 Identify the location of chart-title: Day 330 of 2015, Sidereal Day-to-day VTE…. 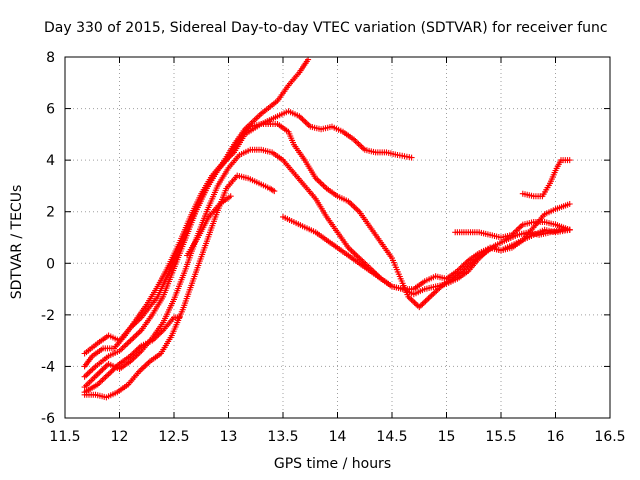
(326, 28).